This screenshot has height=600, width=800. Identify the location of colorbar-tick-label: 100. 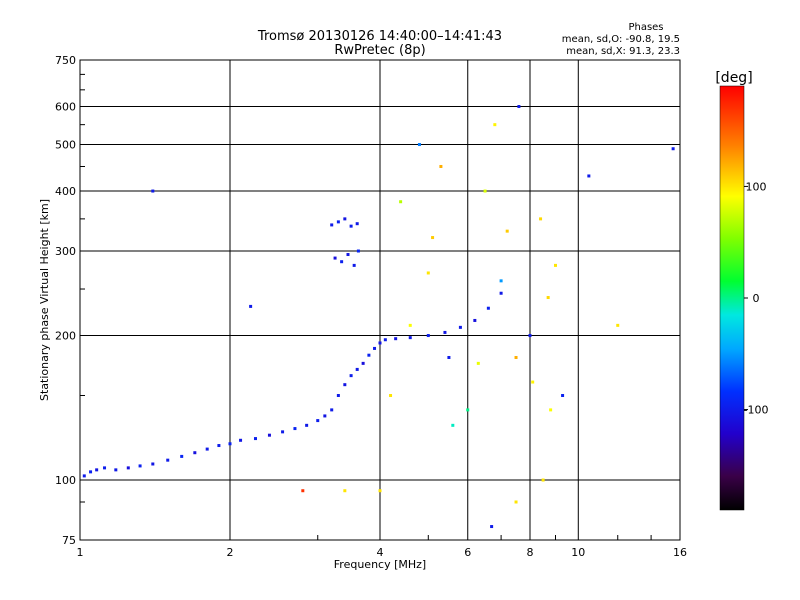
(756, 186).